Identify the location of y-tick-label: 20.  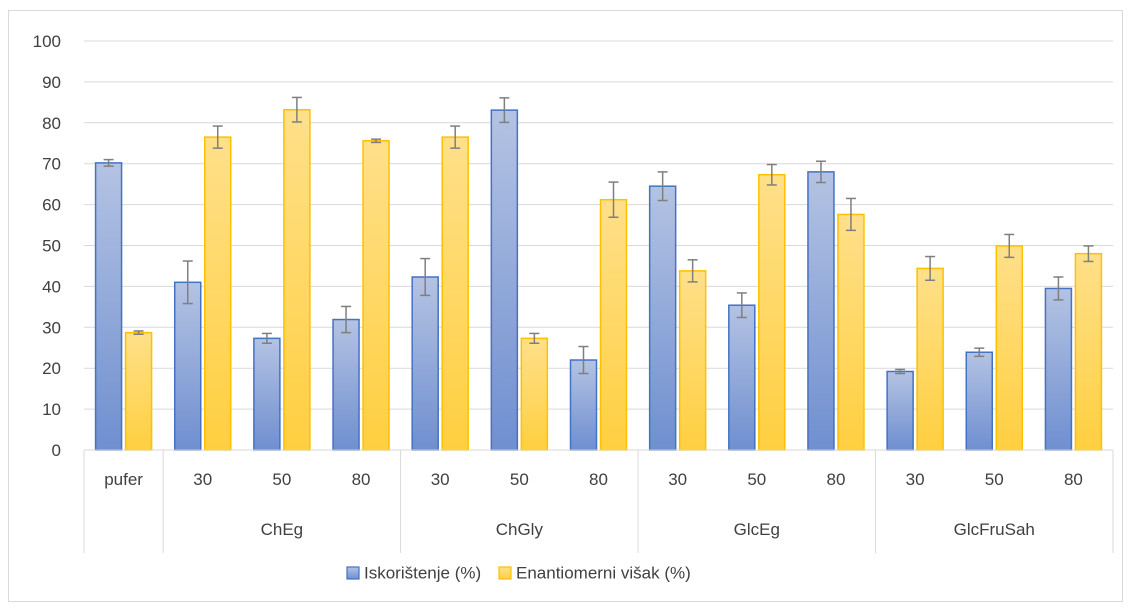
(51, 368).